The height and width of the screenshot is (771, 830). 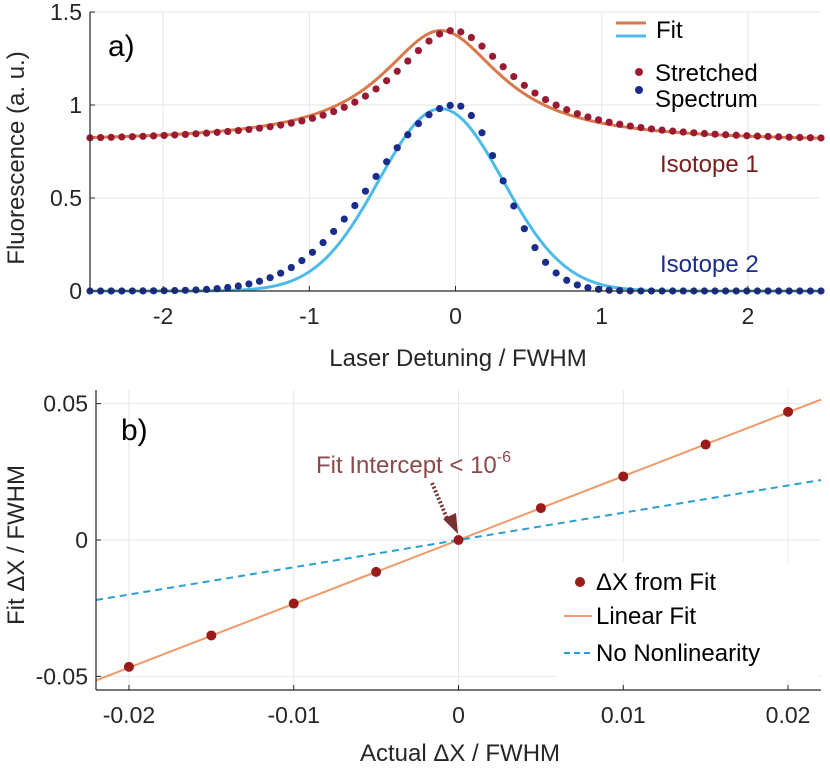 What do you see at coordinates (709, 164) in the screenshot?
I see `isotope-1-label: Isotope 1` at bounding box center [709, 164].